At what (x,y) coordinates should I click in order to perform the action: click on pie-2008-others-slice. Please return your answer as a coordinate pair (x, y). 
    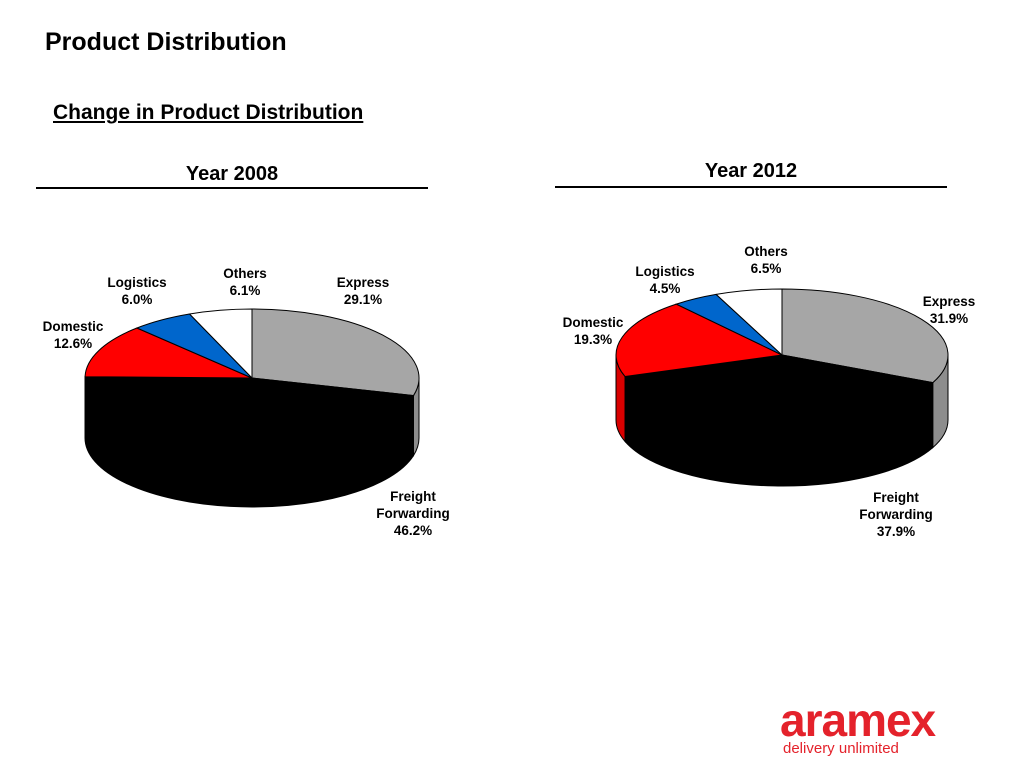
    Looking at the image, I should click on (220, 344).